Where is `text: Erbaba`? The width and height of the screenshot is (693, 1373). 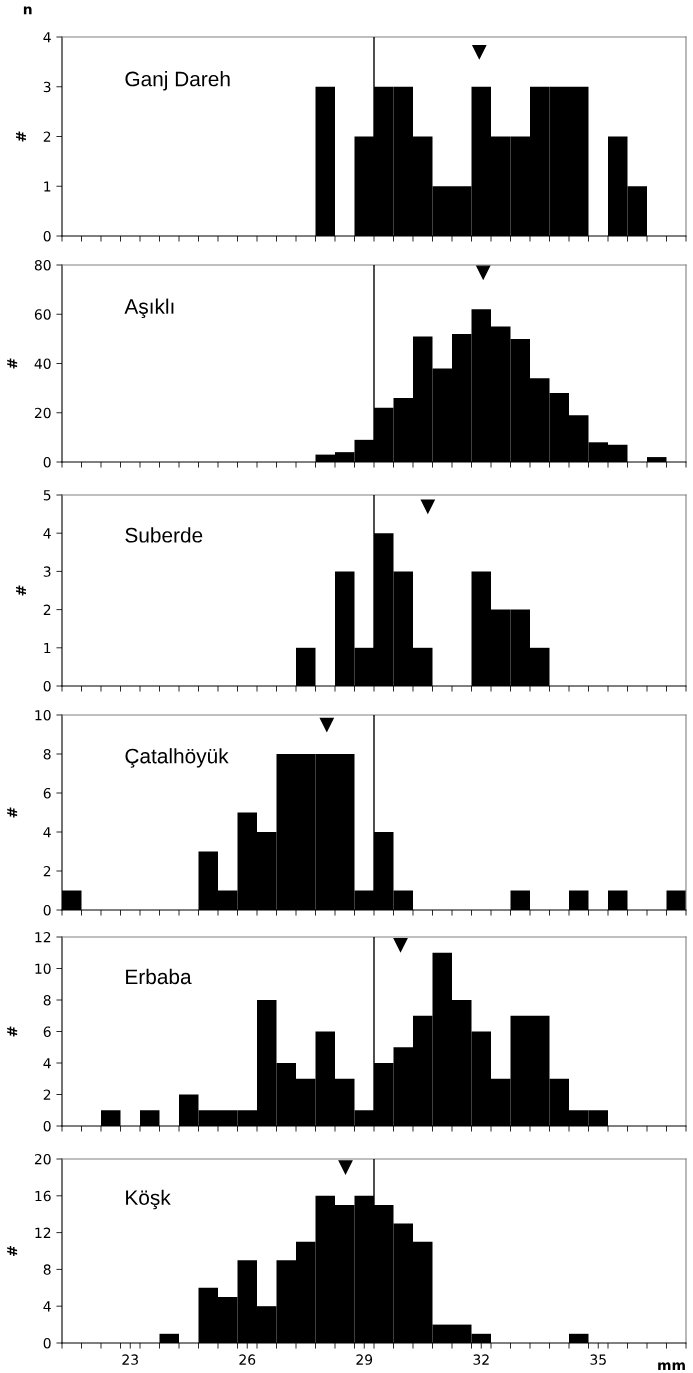
text: Erbaba is located at coordinates (159, 976).